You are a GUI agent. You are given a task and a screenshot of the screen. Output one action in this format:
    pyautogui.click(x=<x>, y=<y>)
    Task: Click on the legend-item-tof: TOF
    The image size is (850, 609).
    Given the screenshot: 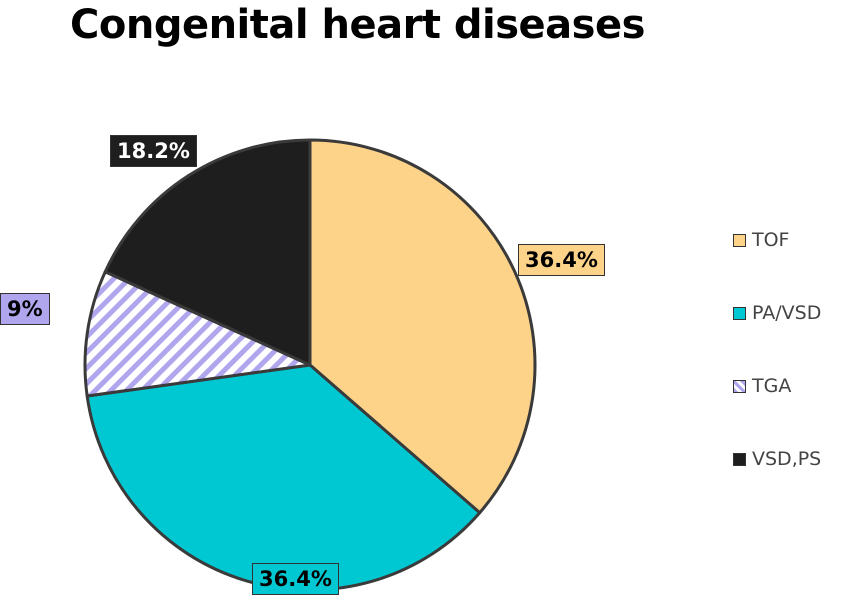 What is the action you would take?
    pyautogui.click(x=761, y=240)
    